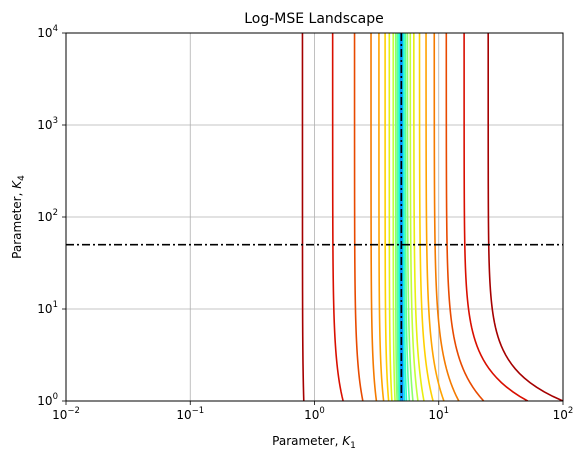 The height and width of the screenshot is (462, 585). What do you see at coordinates (446, 411) in the screenshot?
I see `x-tick-exponent: 1` at bounding box center [446, 411].